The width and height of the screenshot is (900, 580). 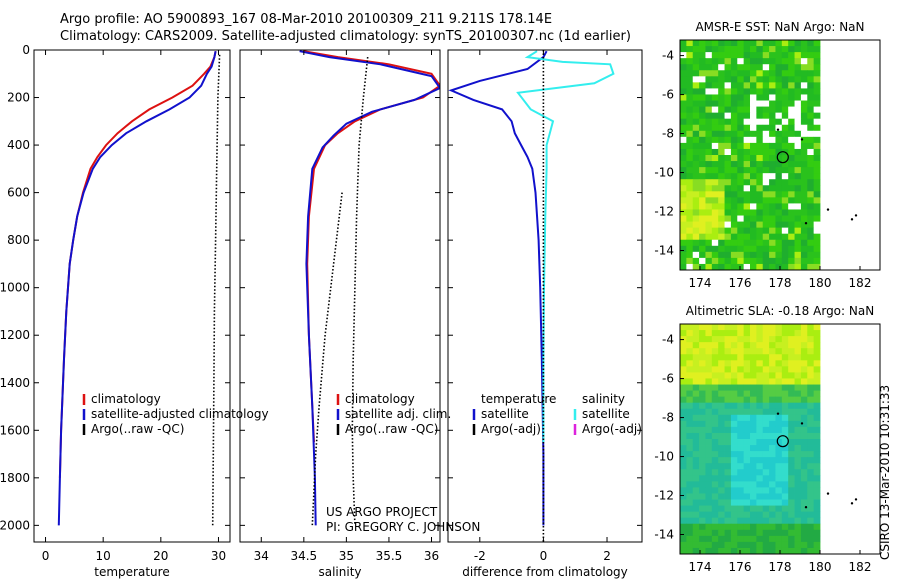 What do you see at coordinates (668, 379) in the screenshot?
I see `sla_map-ytick-label: -6` at bounding box center [668, 379].